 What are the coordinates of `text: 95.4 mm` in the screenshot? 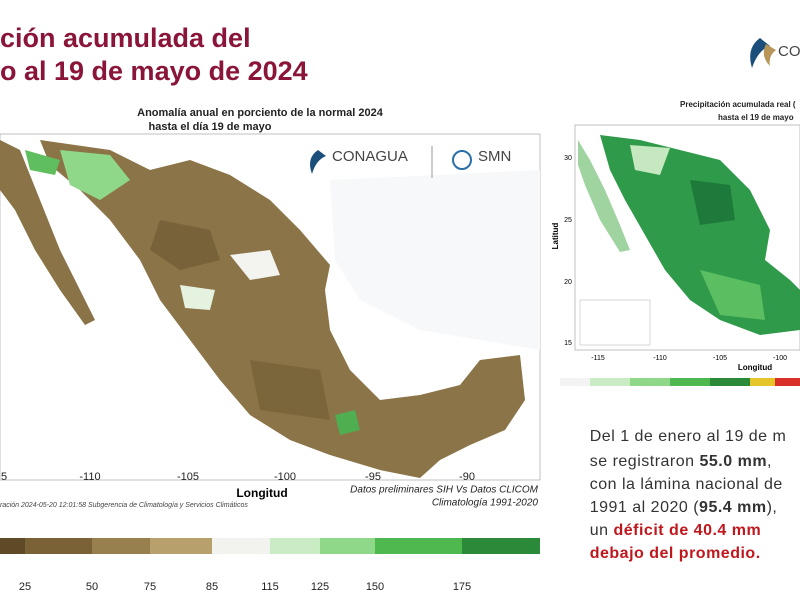 It's located at (733, 507).